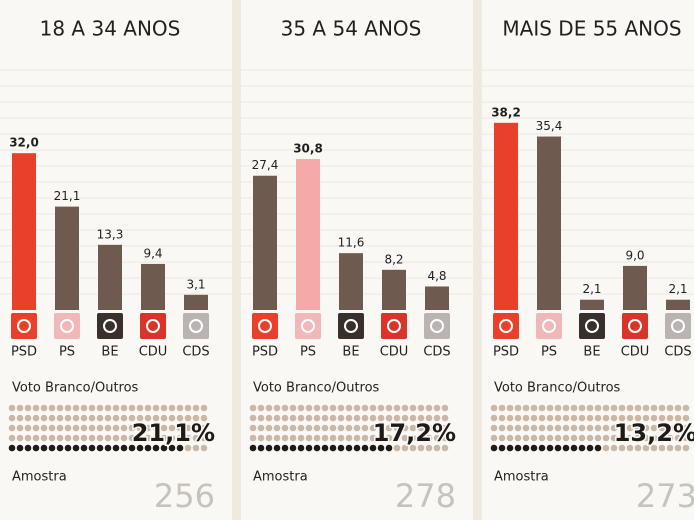  Describe the element at coordinates (173, 433) in the screenshot. I see `other-value-label: 21,1%` at that location.